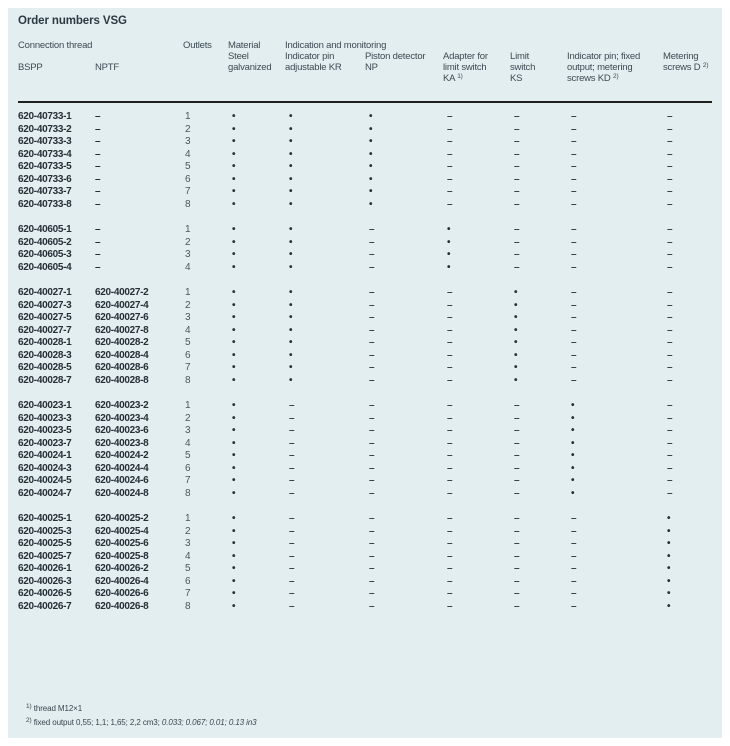 The height and width of the screenshot is (746, 730). I want to click on outlets-value: 2, so click(188, 305).